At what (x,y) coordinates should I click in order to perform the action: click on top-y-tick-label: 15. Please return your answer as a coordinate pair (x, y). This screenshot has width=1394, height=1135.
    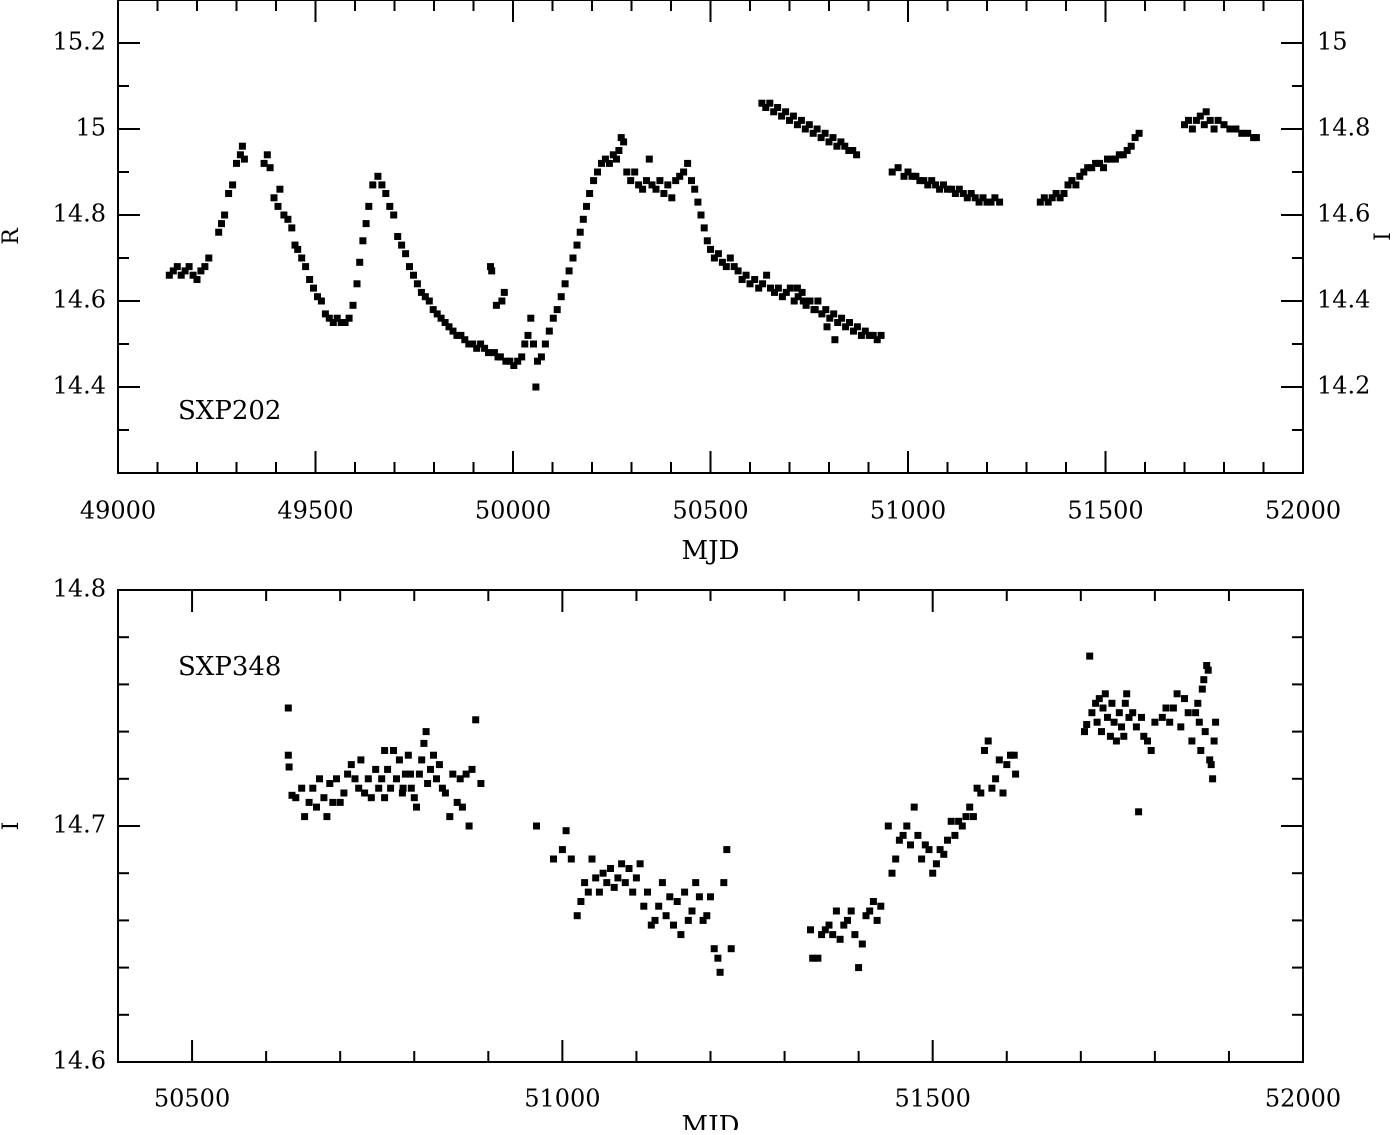
    Looking at the image, I should click on (90, 128).